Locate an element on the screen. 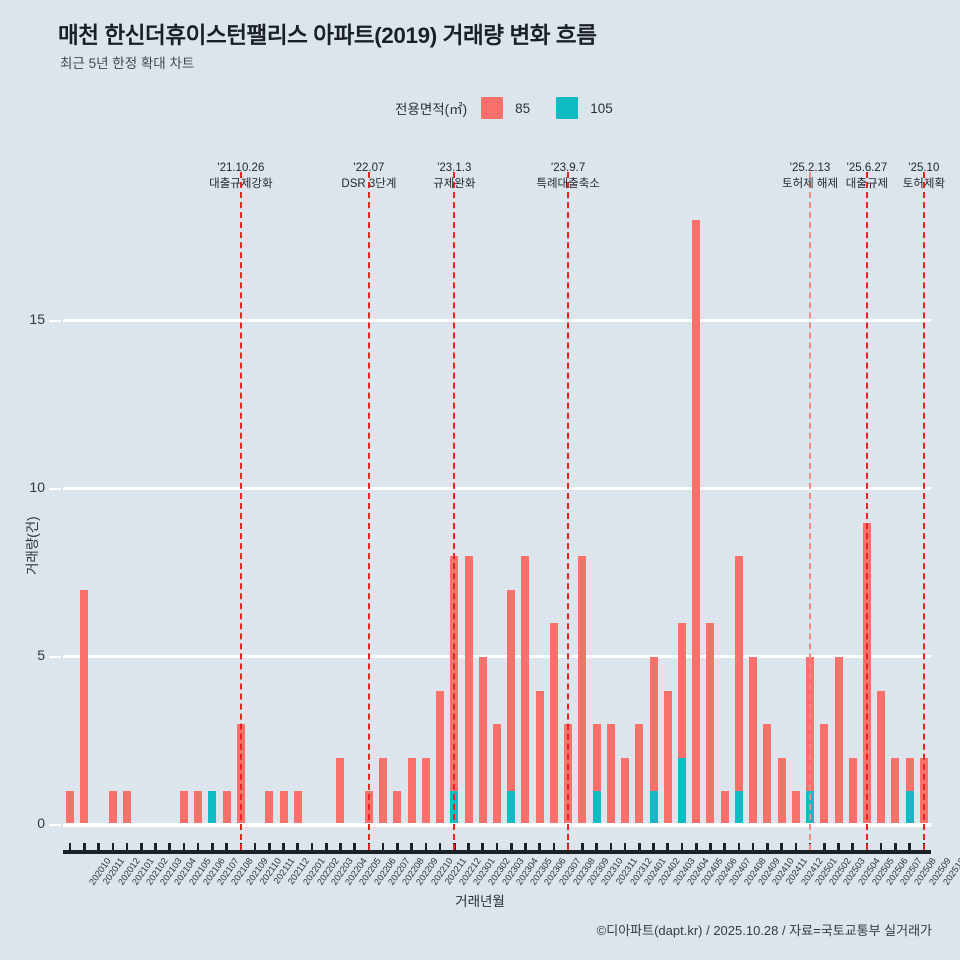 The width and height of the screenshot is (960, 960). event-desc-202301: 규제완화 is located at coordinates (454, 184).